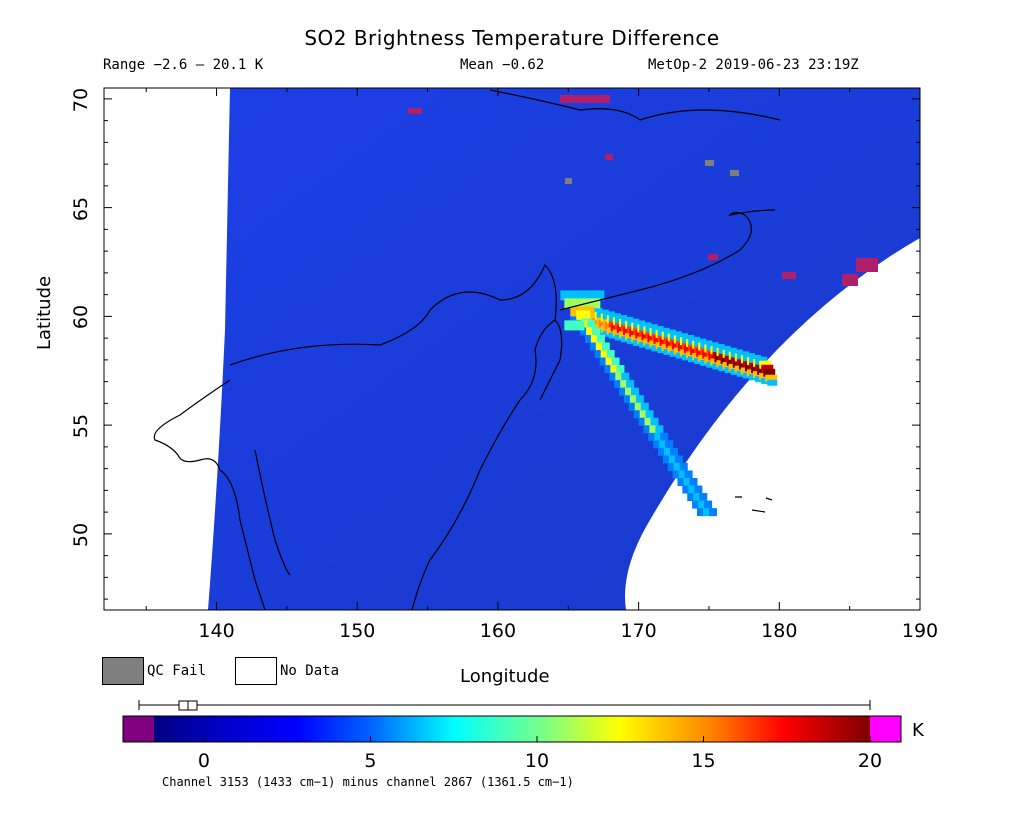 The image size is (1024, 813). I want to click on colorbar-gradient, so click(512, 729).